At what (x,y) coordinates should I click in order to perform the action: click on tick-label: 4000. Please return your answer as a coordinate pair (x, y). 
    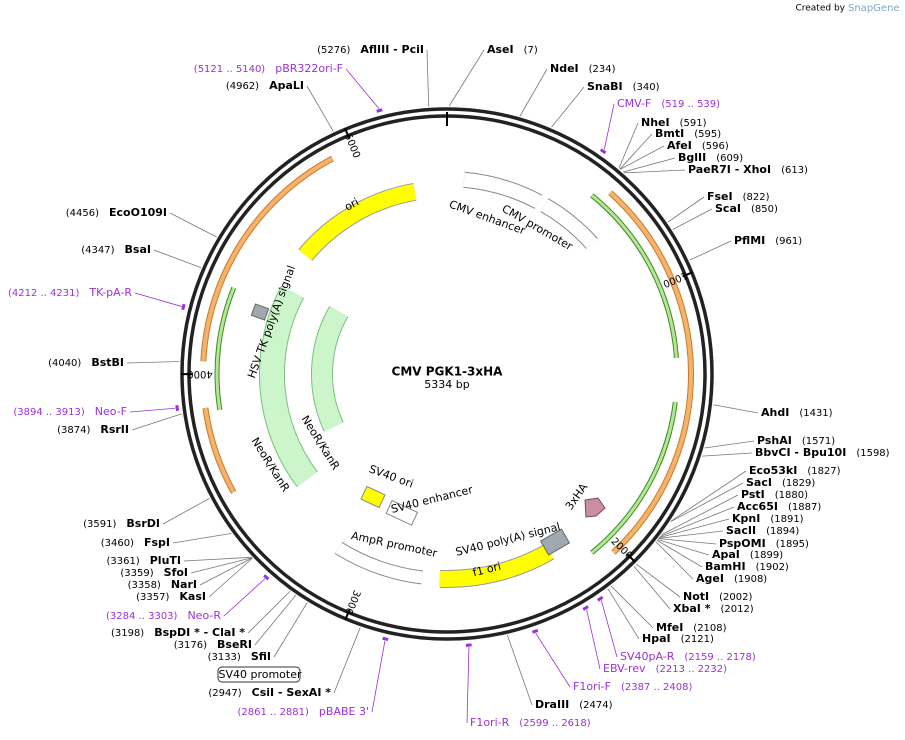
    Looking at the image, I should click on (199, 373).